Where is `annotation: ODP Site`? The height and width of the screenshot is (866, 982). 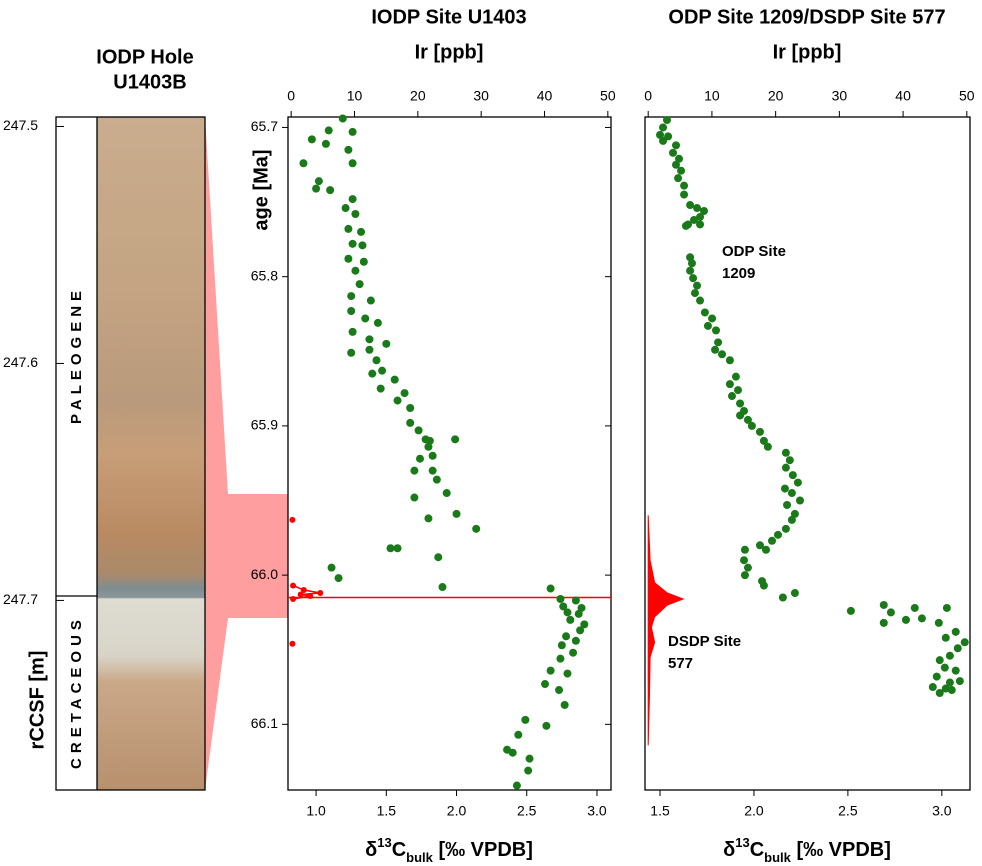
annotation: ODP Site is located at coordinates (754, 251).